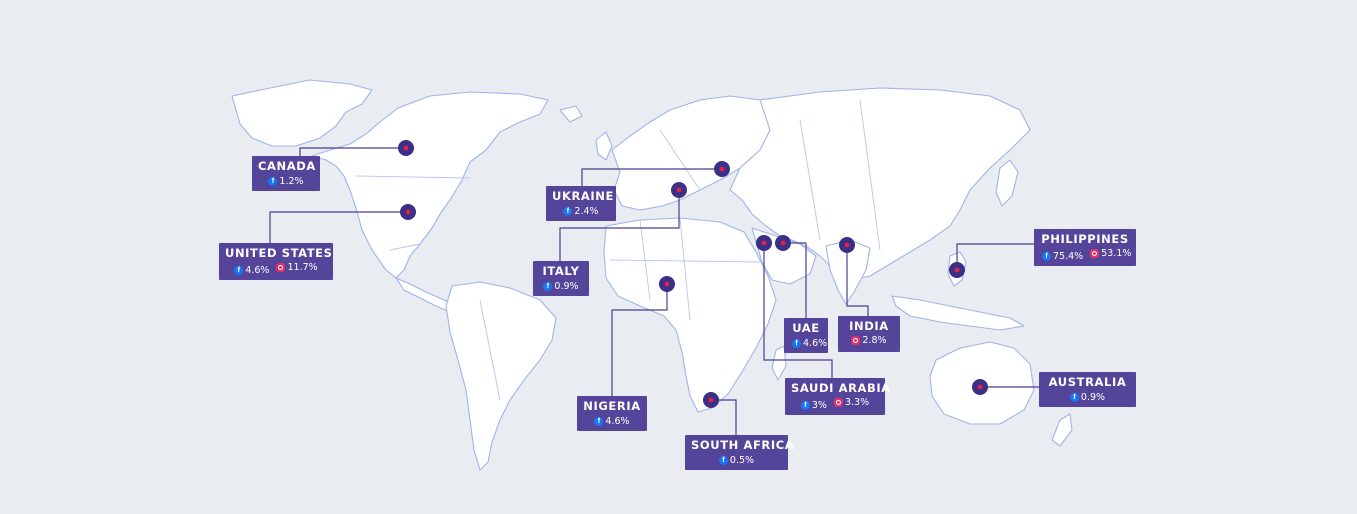 This screenshot has height=514, width=1357. What do you see at coordinates (291, 181) in the screenshot?
I see `stat-value: 1.2%` at bounding box center [291, 181].